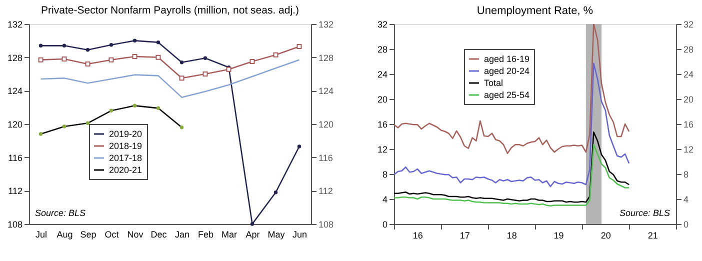 Image resolution: width=702 pixels, height=261 pixels. Describe the element at coordinates (382, 149) in the screenshot. I see `y-tick-label: 12` at that location.